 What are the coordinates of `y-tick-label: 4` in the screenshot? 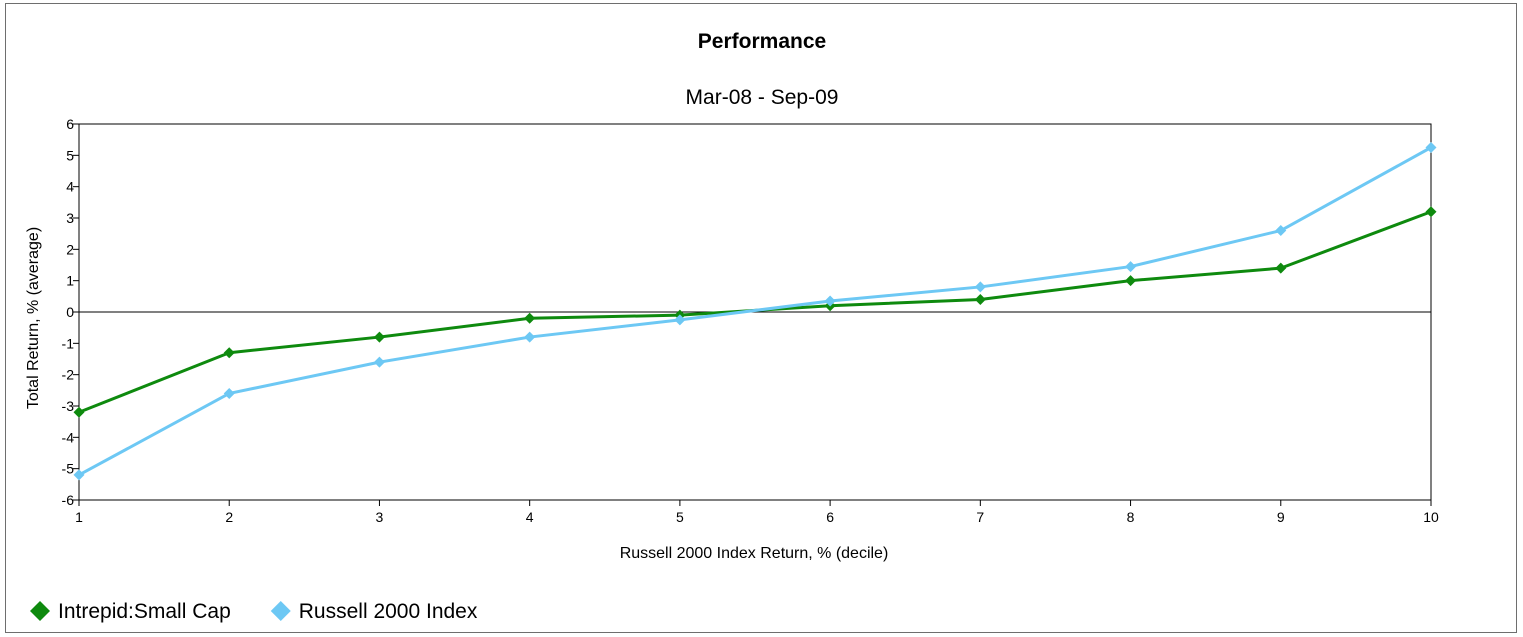 It's located at (70, 187).